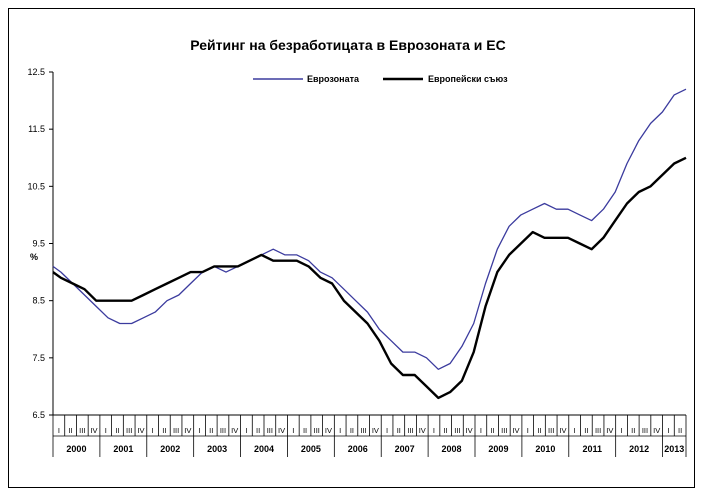 The height and width of the screenshot is (503, 707). What do you see at coordinates (34, 257) in the screenshot?
I see `y-axis-unit-label: %` at bounding box center [34, 257].